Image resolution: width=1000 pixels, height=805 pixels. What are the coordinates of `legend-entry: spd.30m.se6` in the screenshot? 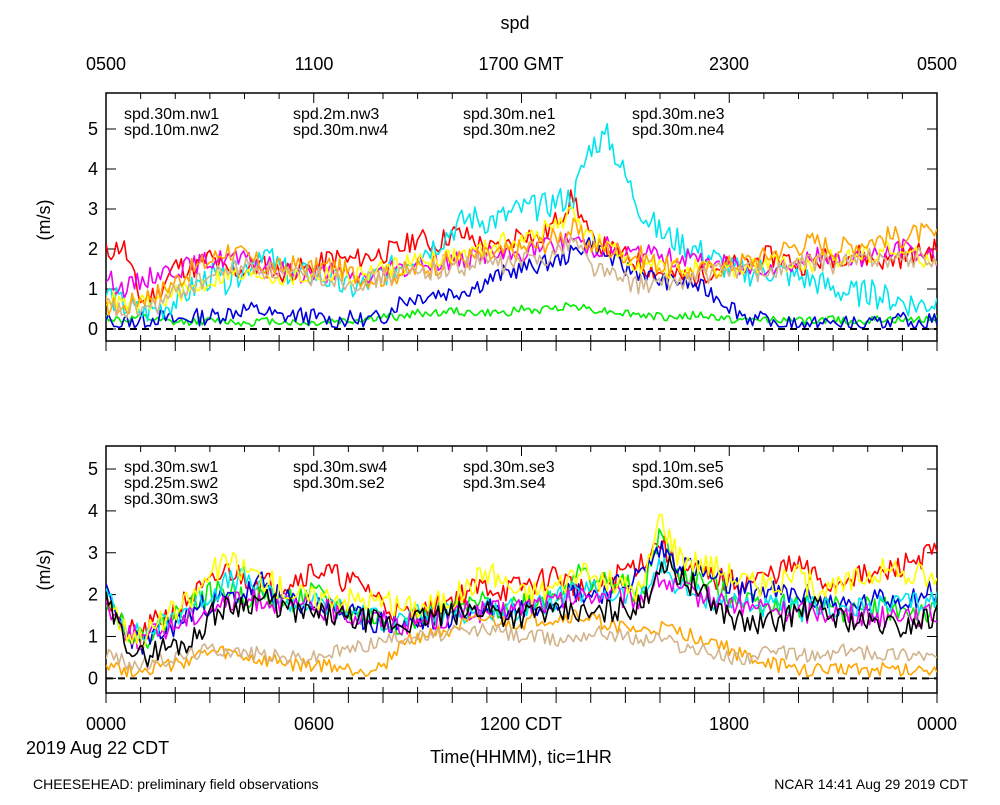 It's located at (678, 483).